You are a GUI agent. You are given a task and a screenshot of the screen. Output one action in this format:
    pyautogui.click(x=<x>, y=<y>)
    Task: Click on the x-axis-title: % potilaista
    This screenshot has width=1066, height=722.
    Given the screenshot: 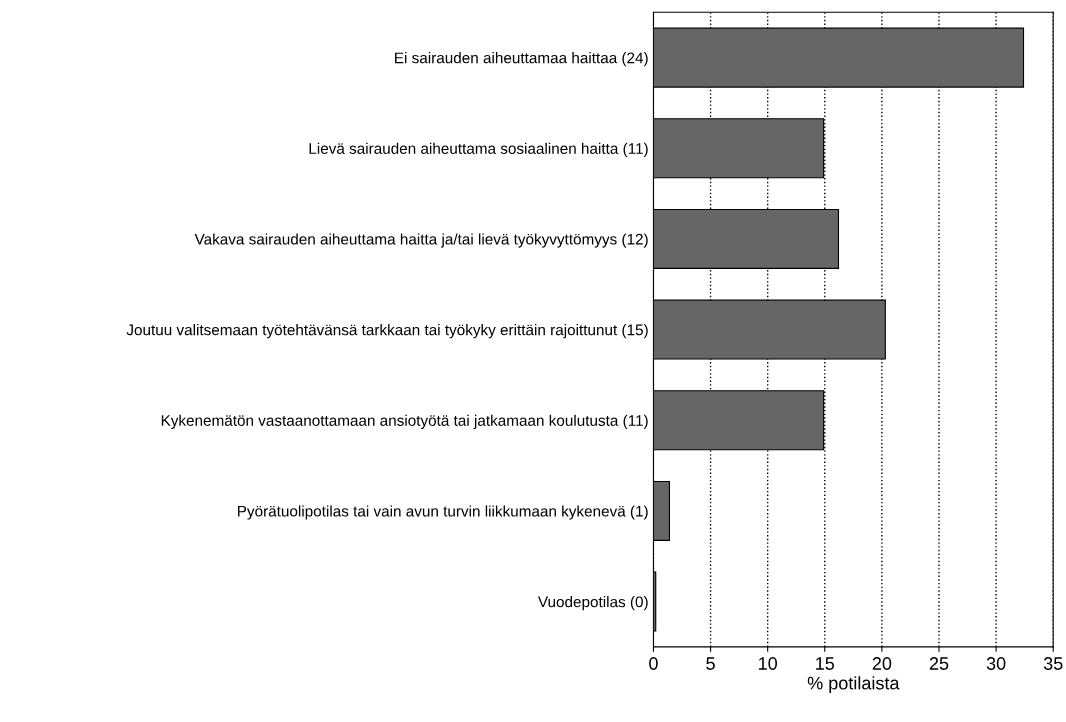 What is the action you would take?
    pyautogui.click(x=853, y=685)
    